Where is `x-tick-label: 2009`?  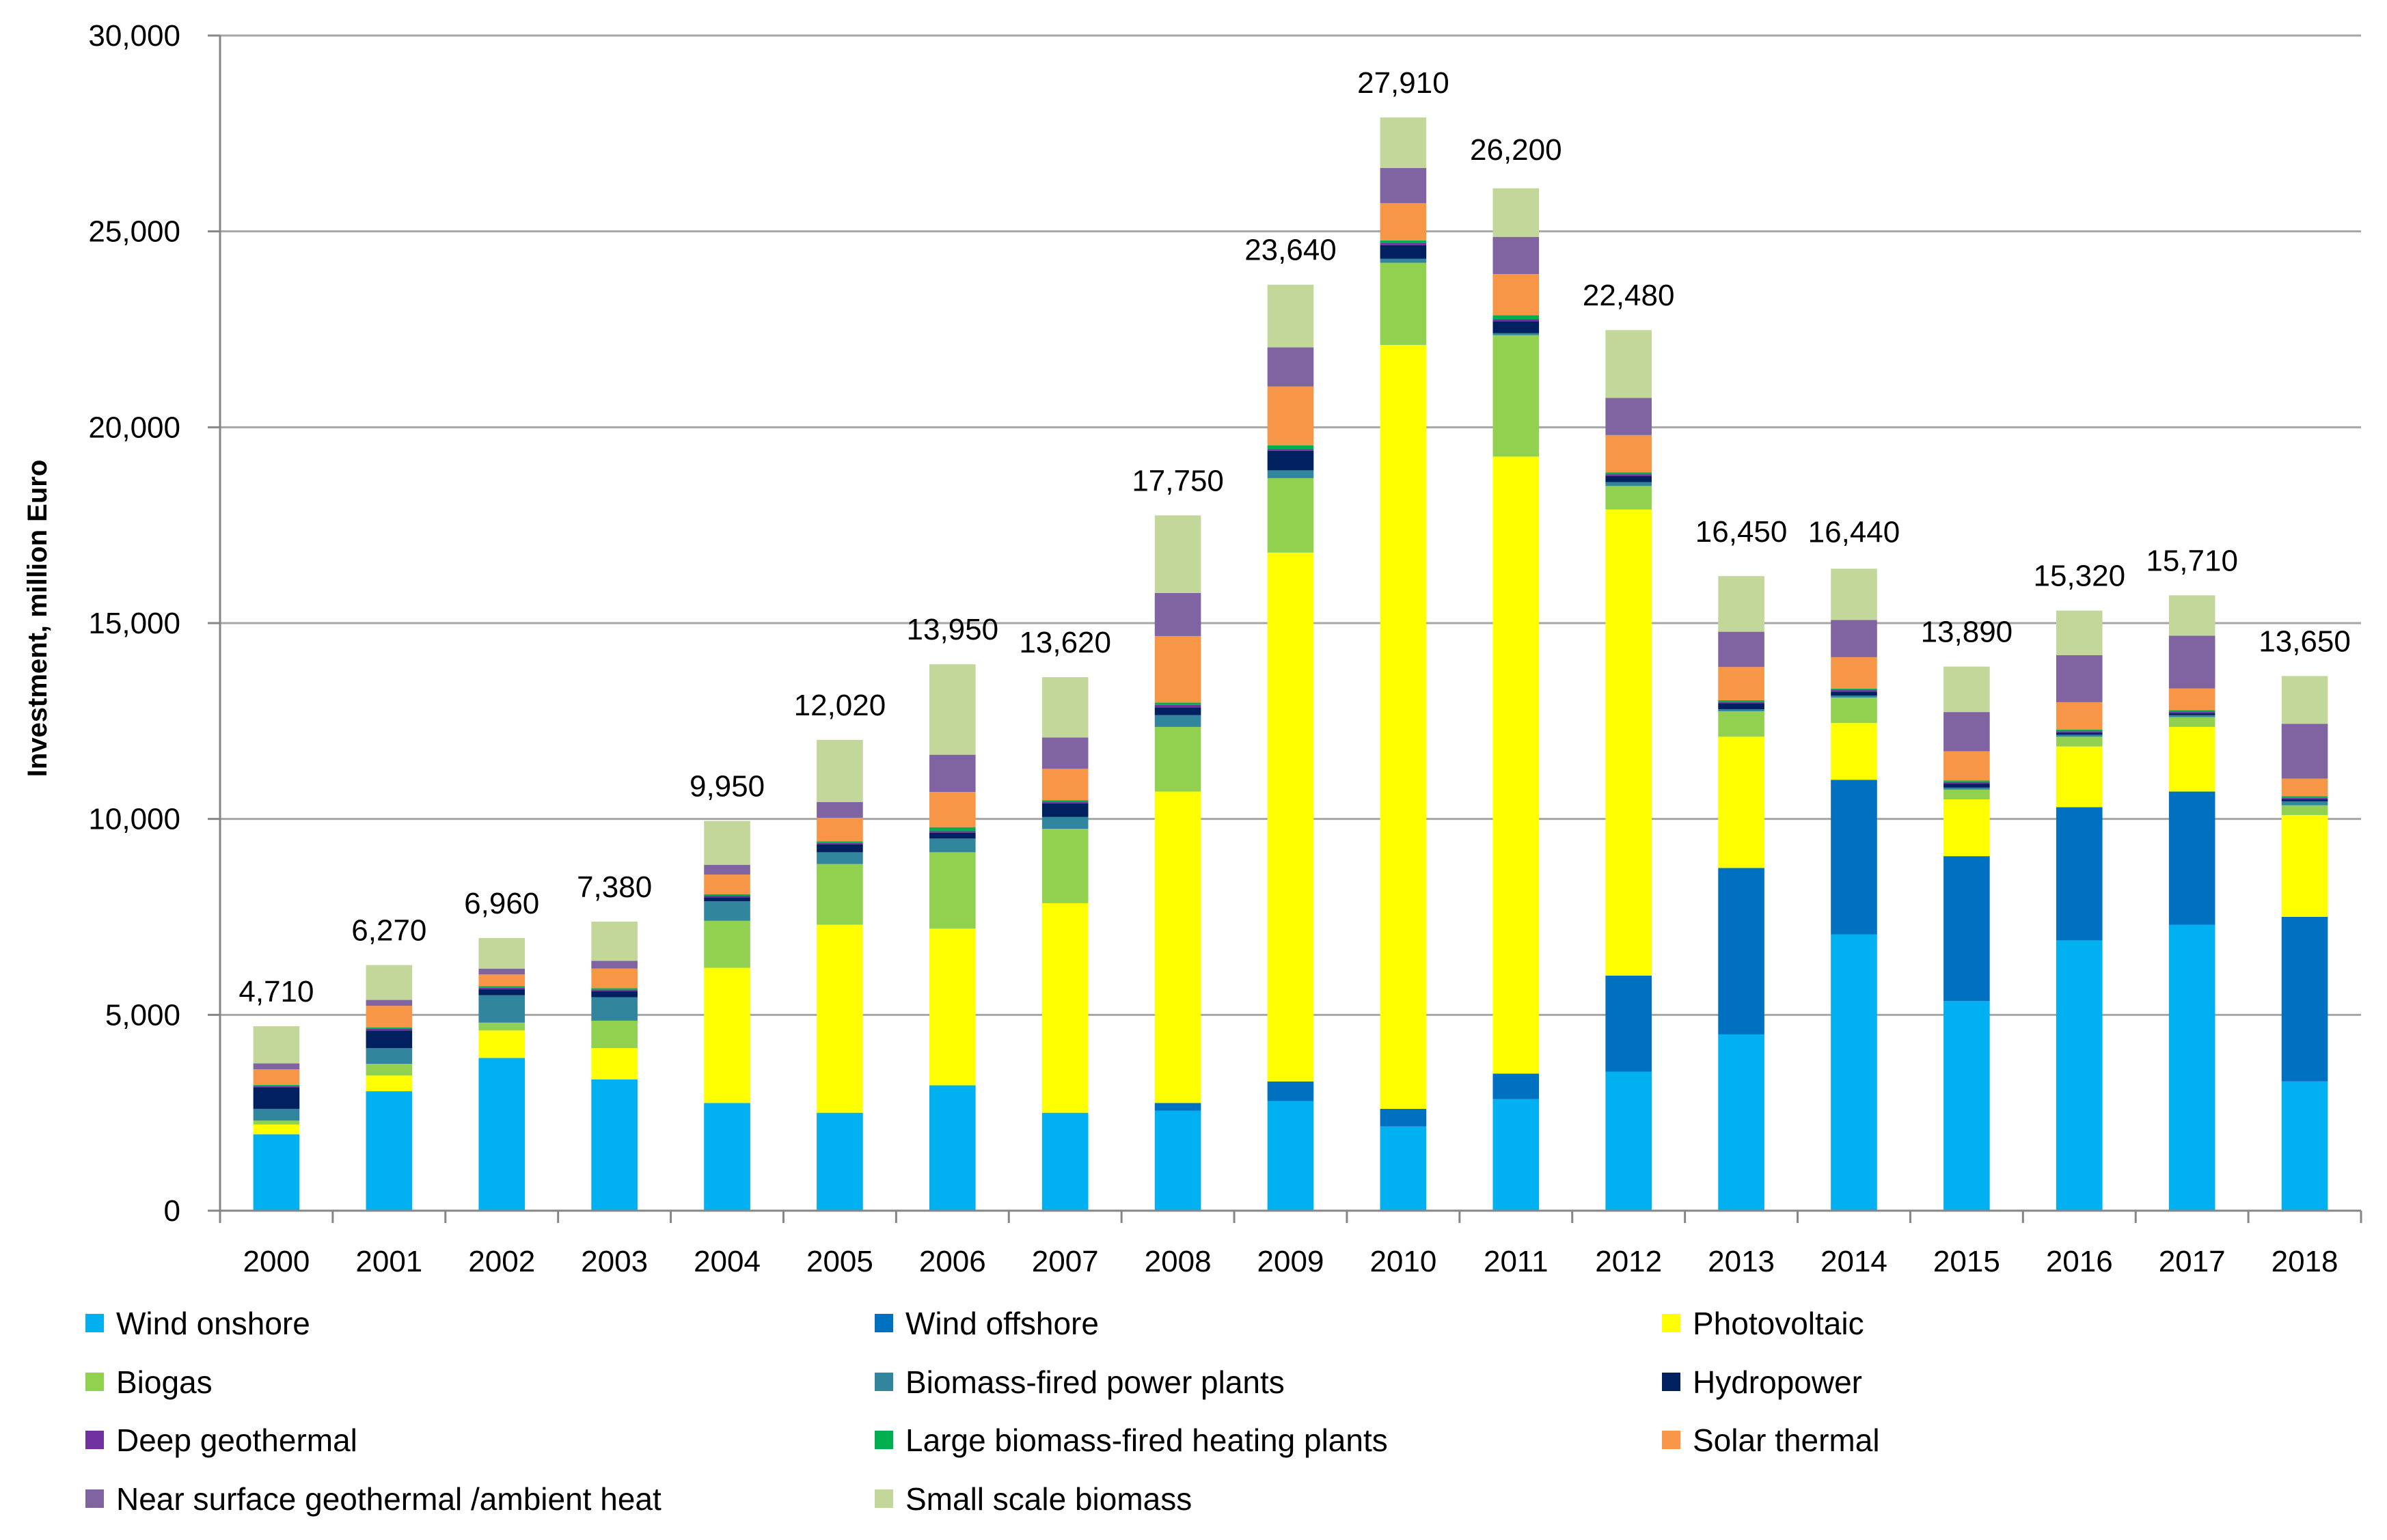 x-tick-label: 2009 is located at coordinates (1290, 1261).